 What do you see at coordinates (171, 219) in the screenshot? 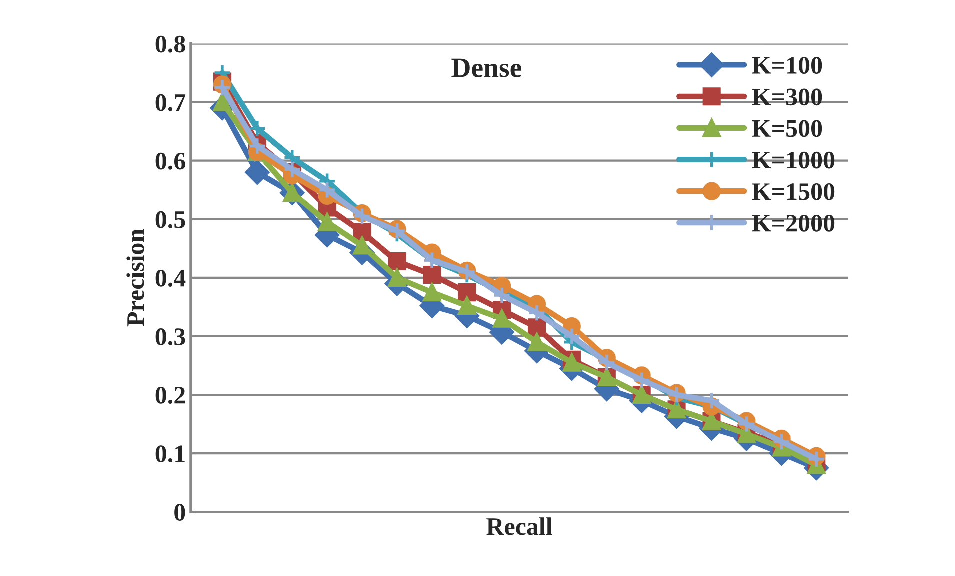
I see `y-tick-label: 0.5` at bounding box center [171, 219].